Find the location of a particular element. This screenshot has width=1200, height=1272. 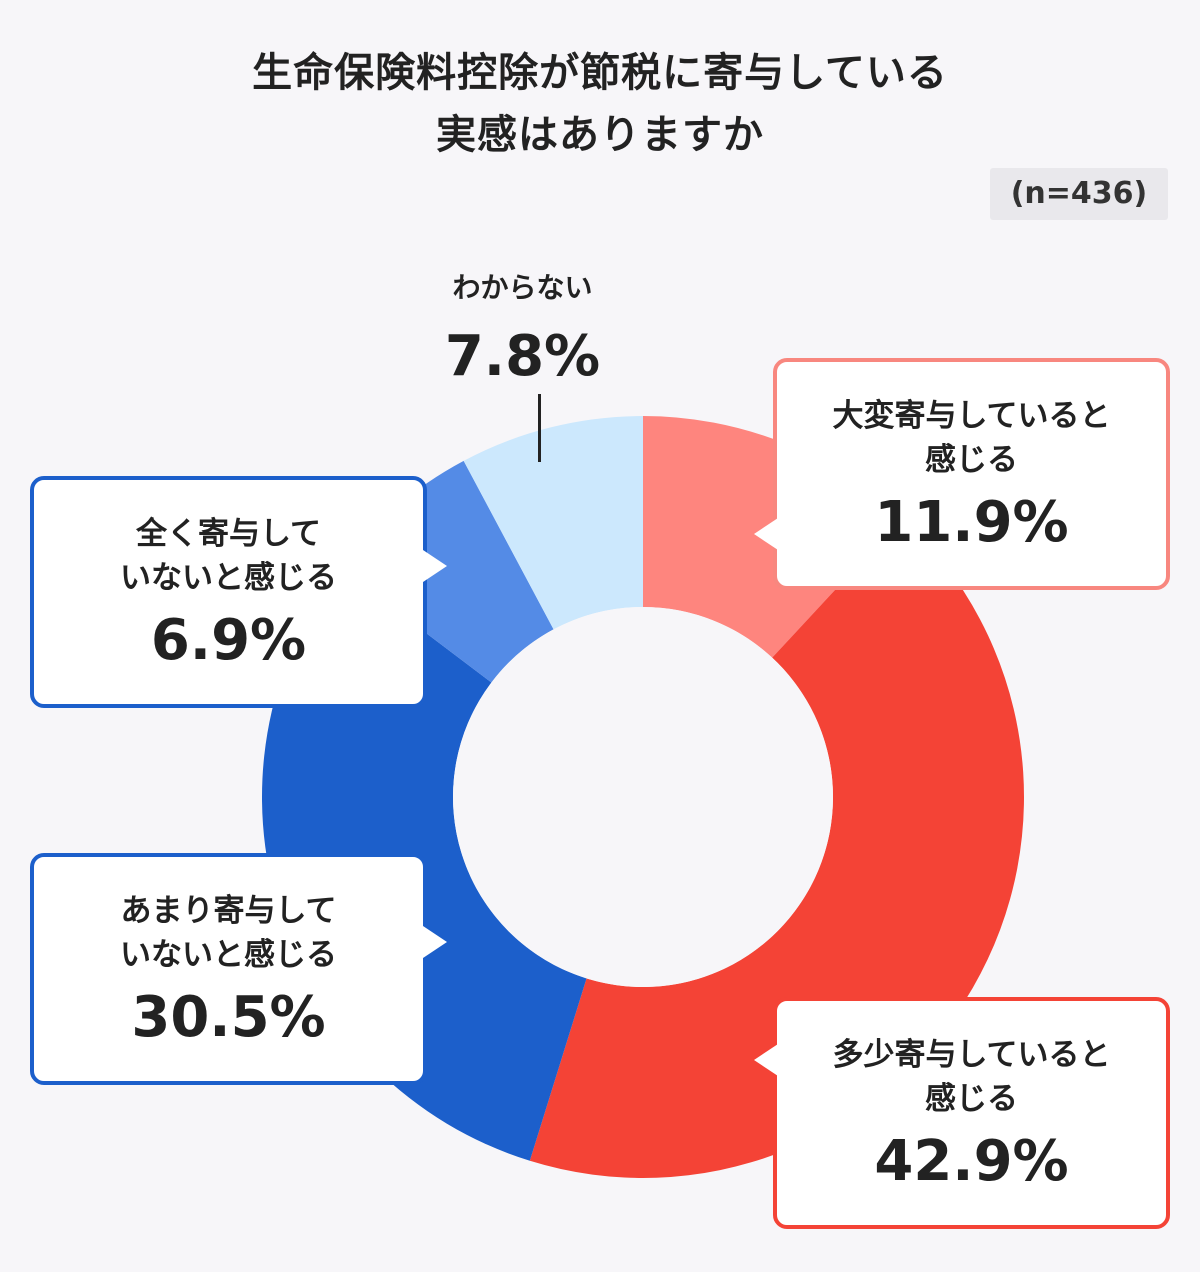

callout-pct: 42.9% is located at coordinates (971, 1161).